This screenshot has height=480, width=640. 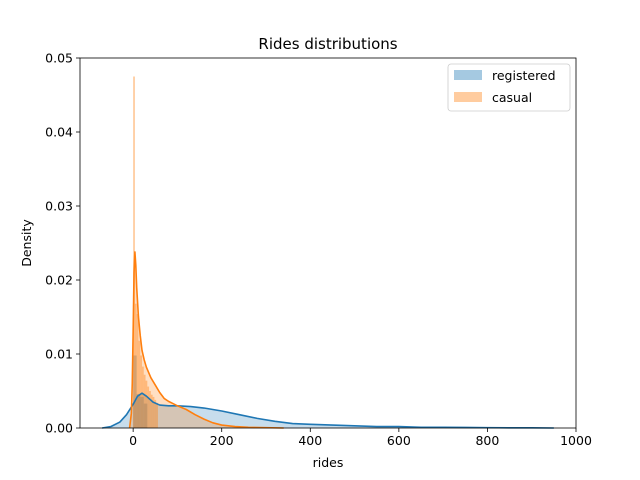 I want to click on y-tick-label: 0.05, so click(x=59, y=58).